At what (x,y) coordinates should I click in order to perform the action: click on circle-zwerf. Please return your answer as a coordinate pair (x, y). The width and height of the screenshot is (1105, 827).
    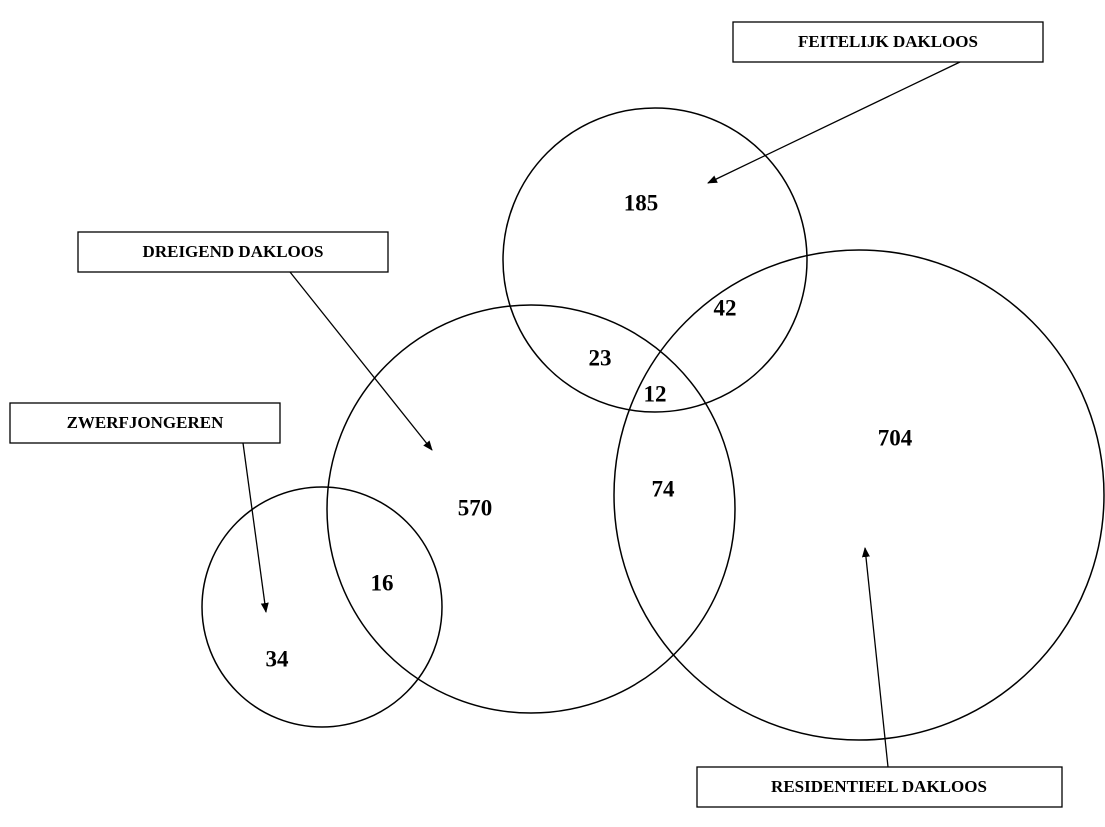
    Looking at the image, I should click on (322, 607).